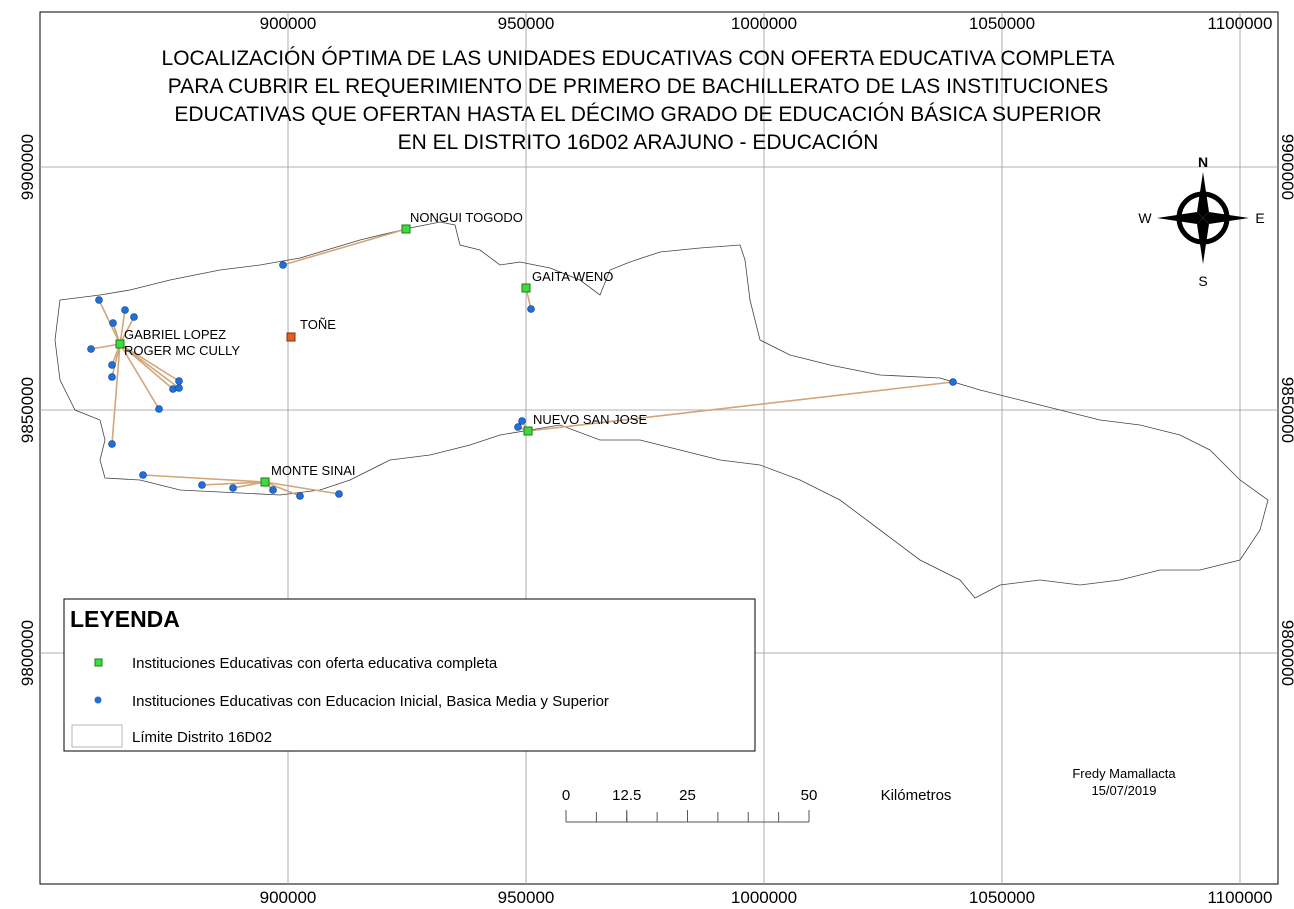 The width and height of the screenshot is (1294, 909). What do you see at coordinates (291, 337) in the screenshot?
I see `tone-school` at bounding box center [291, 337].